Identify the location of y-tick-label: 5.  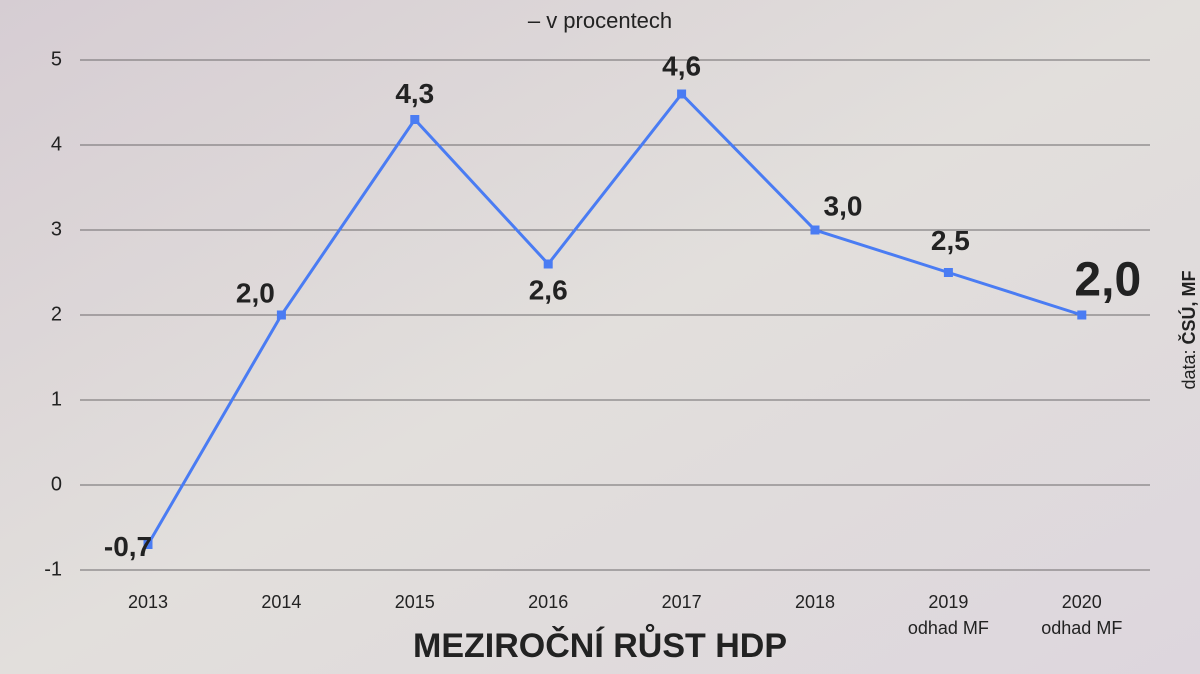
(56, 59).